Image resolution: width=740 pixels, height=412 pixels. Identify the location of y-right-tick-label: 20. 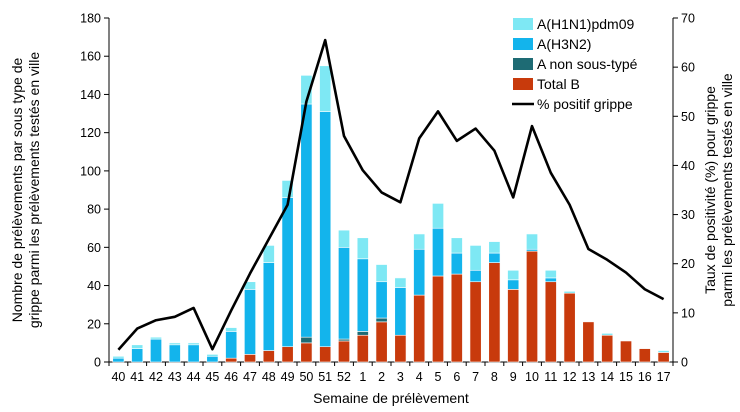
(688, 264).